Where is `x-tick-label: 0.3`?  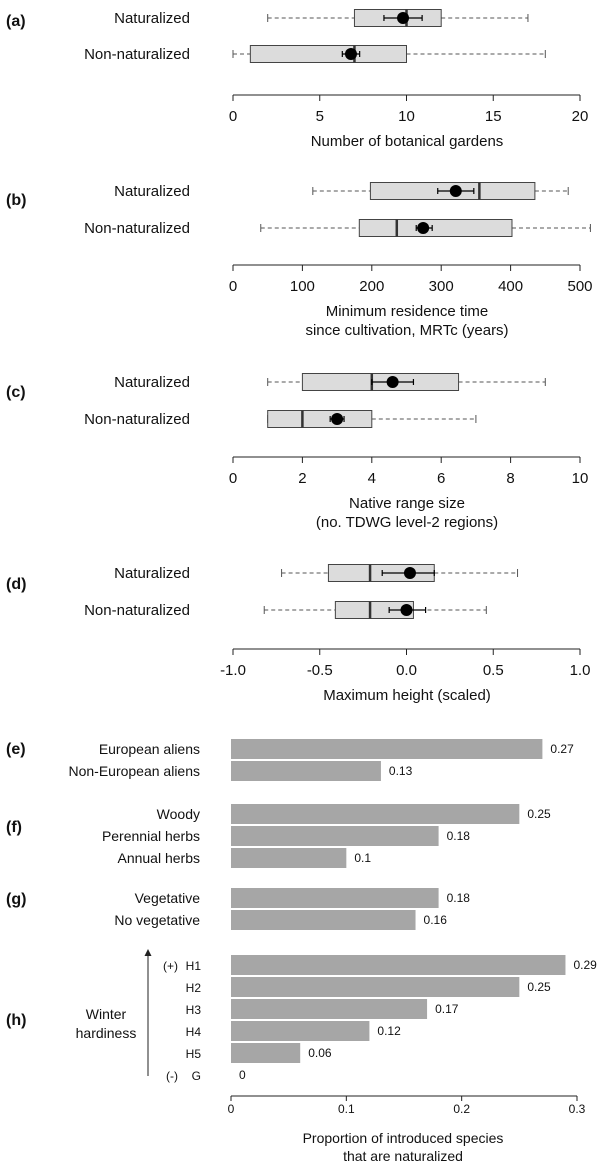
x-tick-label: 0.3 is located at coordinates (577, 1109).